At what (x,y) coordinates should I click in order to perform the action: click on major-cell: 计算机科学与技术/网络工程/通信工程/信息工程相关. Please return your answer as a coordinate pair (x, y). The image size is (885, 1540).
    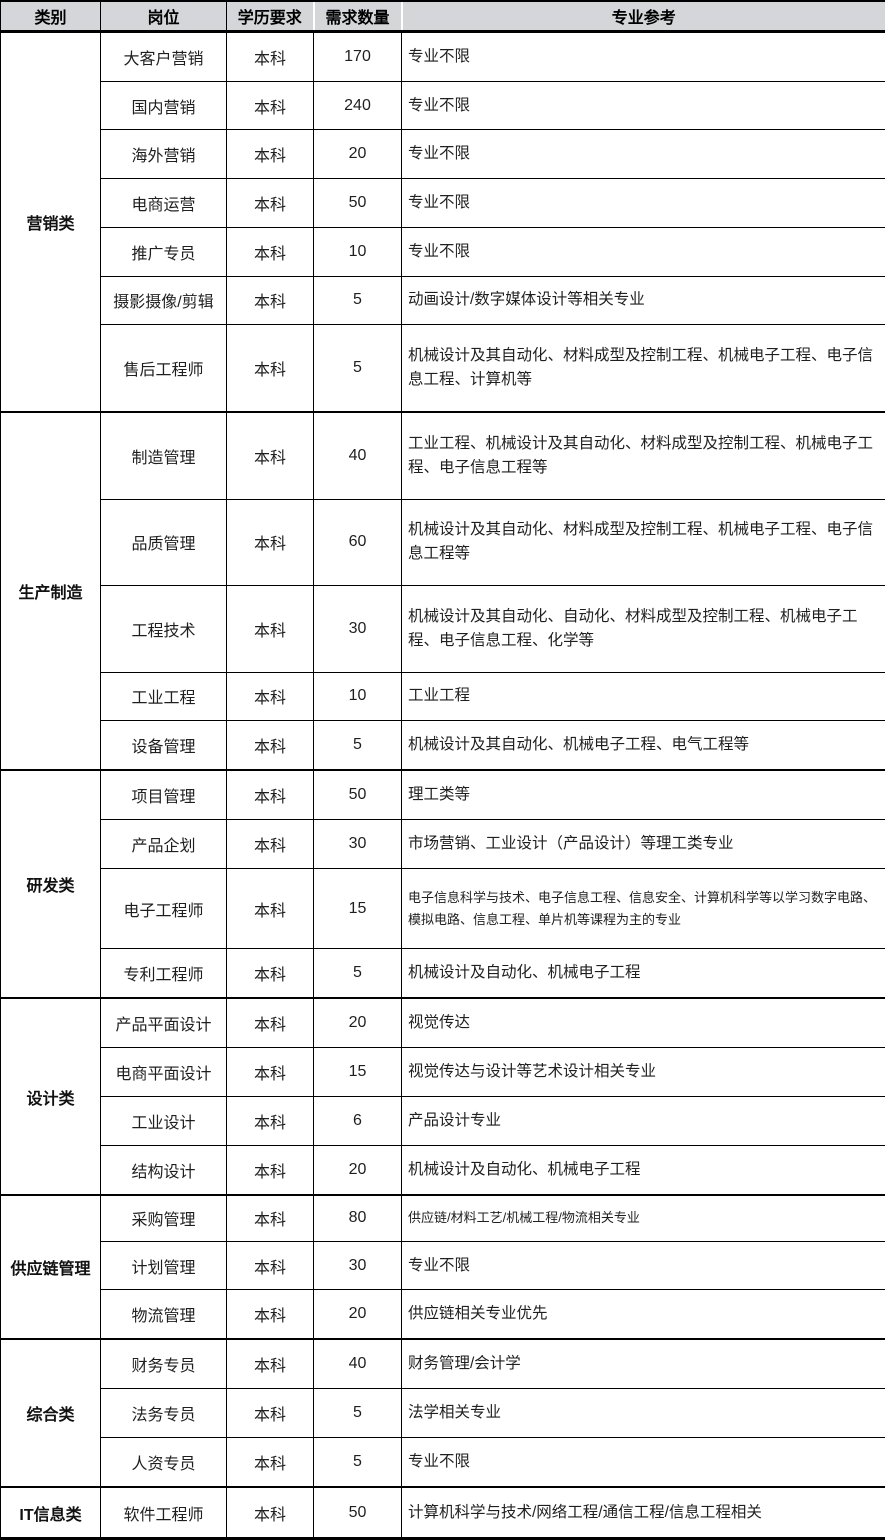
    Looking at the image, I should click on (643, 1513).